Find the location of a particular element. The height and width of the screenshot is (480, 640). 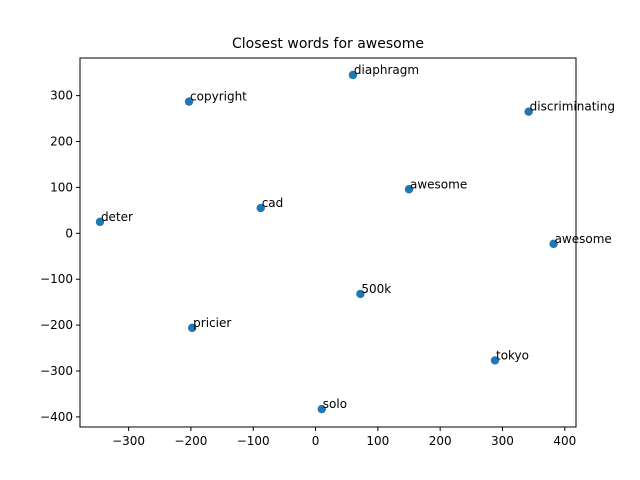

data-point-label: tokyo is located at coordinates (512, 355).